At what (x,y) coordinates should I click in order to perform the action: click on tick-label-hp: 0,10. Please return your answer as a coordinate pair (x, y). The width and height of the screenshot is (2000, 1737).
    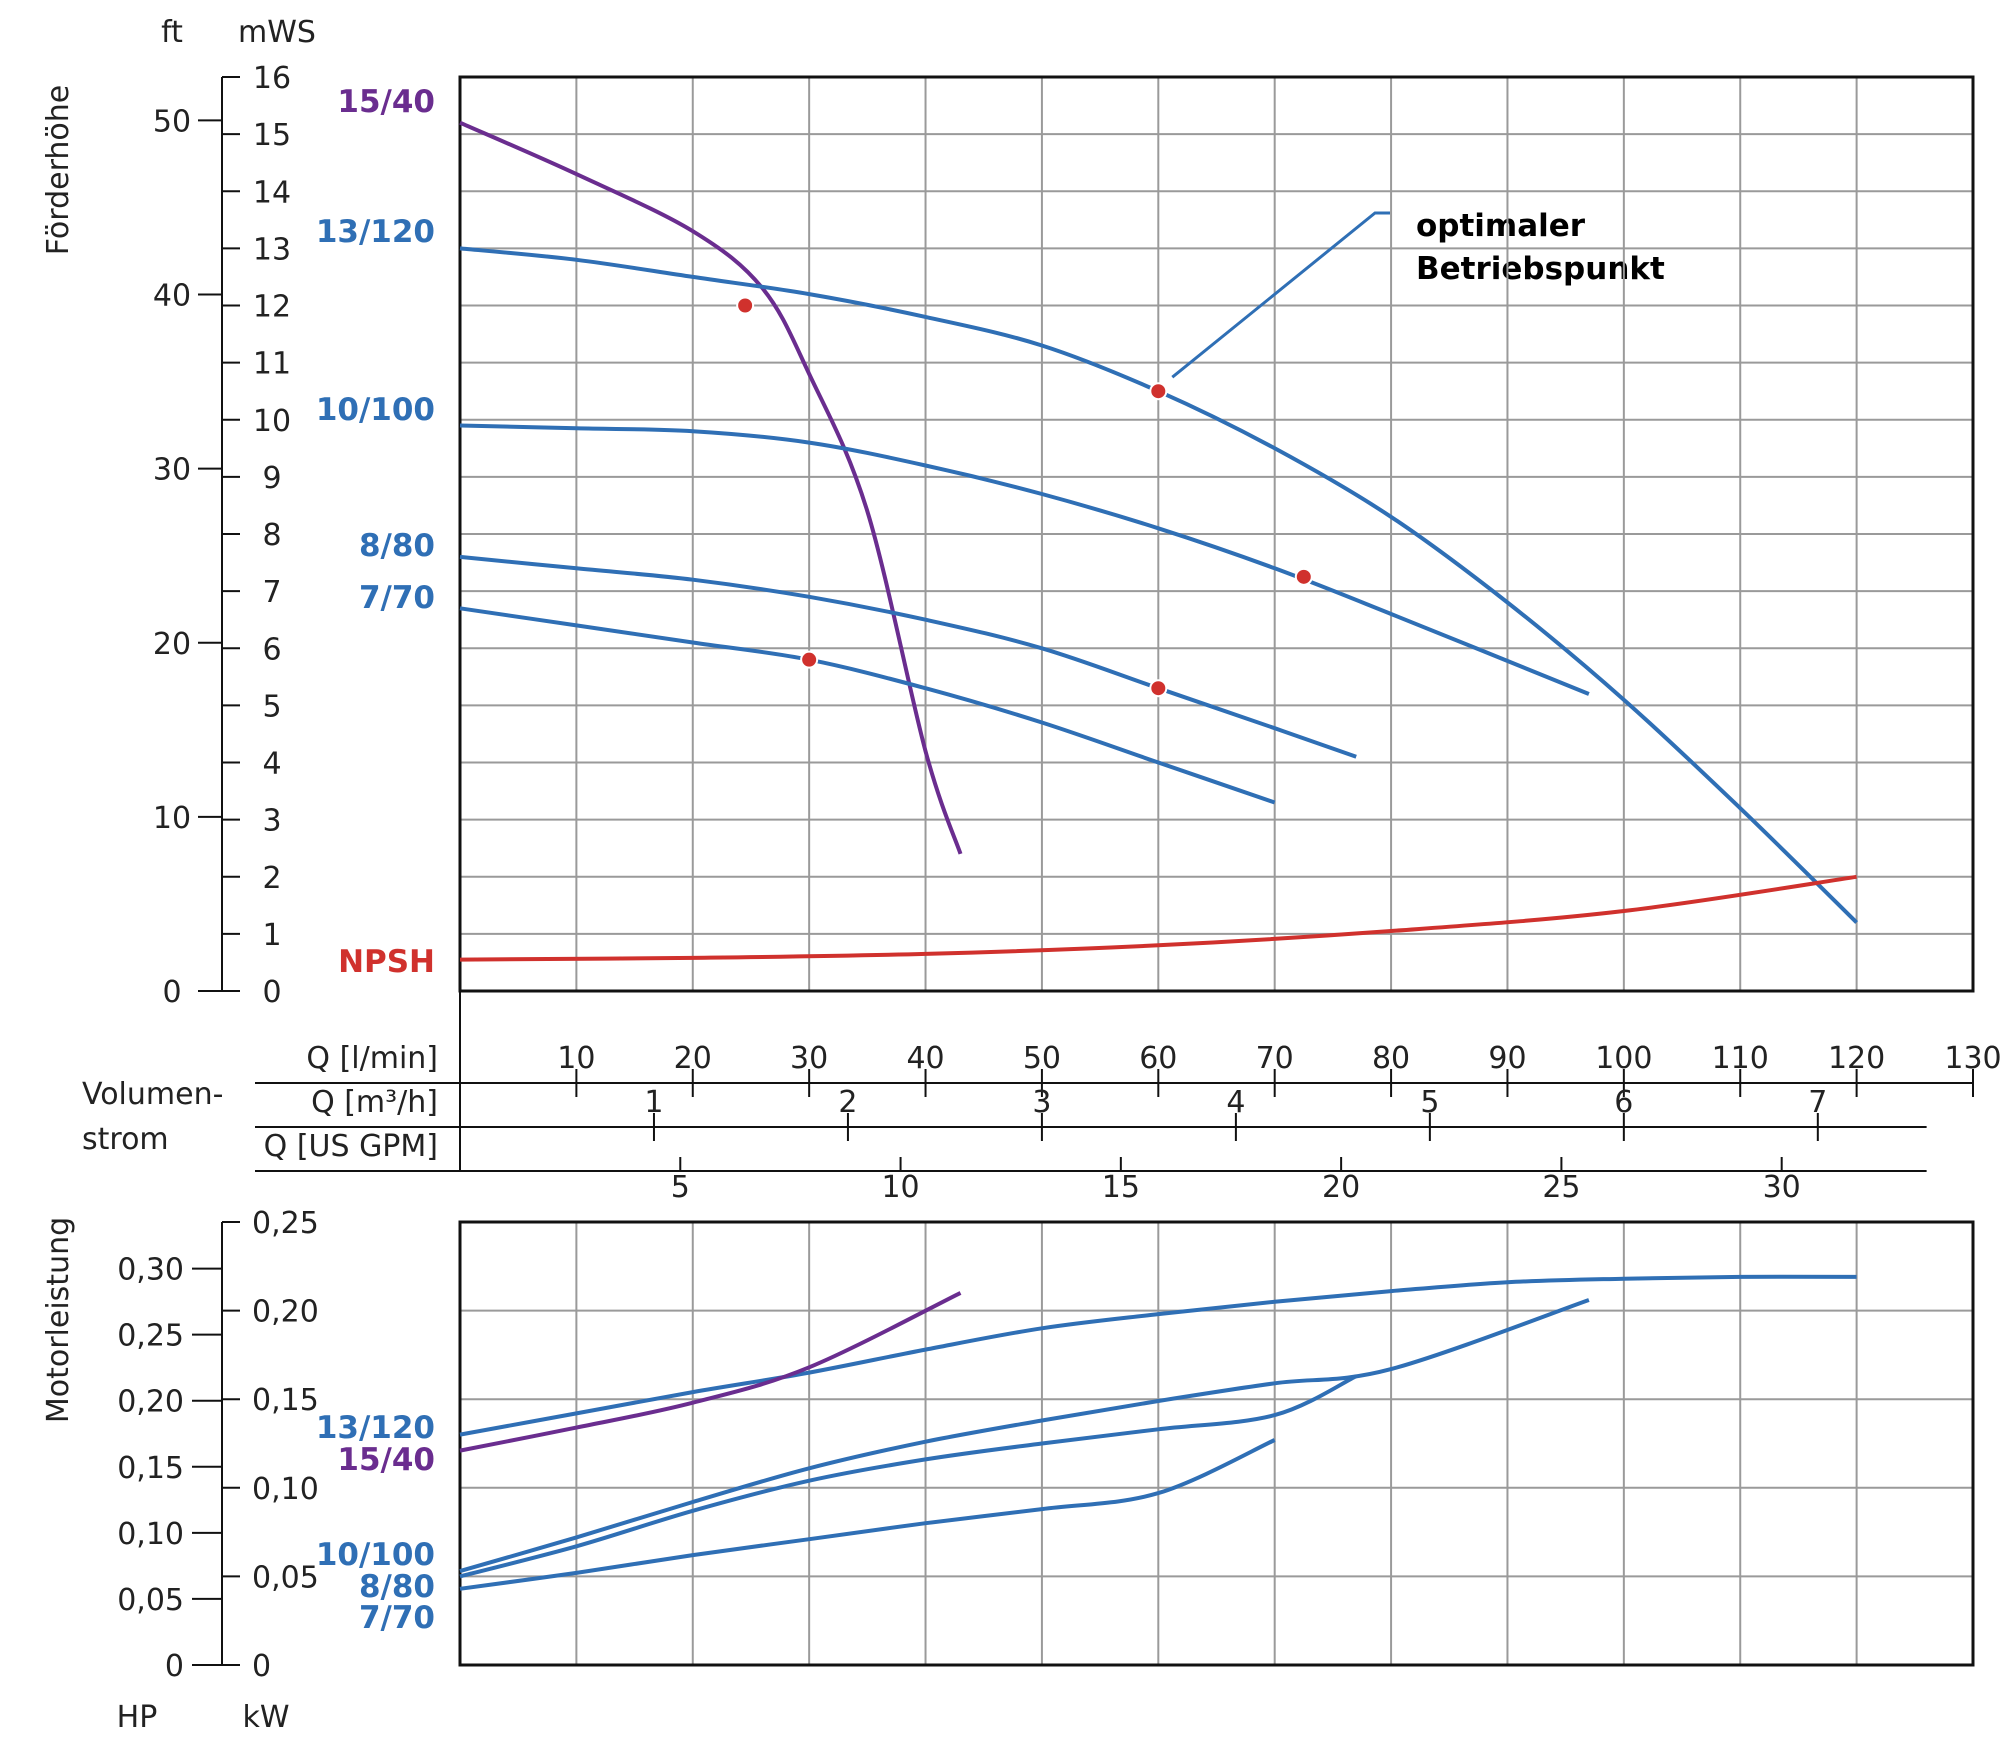
    Looking at the image, I should click on (150, 1534).